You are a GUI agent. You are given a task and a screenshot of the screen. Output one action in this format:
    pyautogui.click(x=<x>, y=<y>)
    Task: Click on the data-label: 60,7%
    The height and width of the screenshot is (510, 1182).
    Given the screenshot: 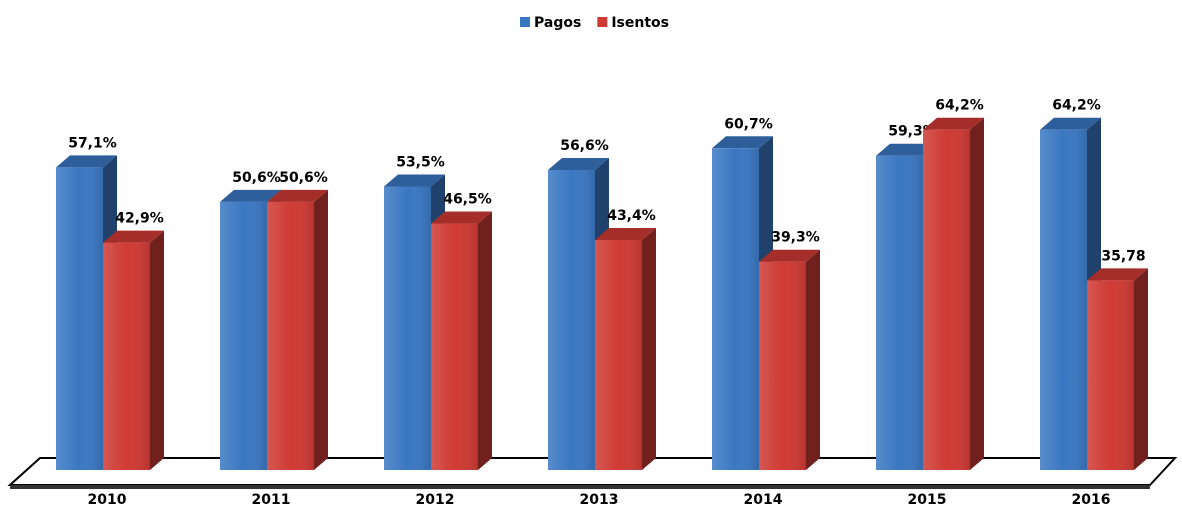 What is the action you would take?
    pyautogui.click(x=748, y=124)
    